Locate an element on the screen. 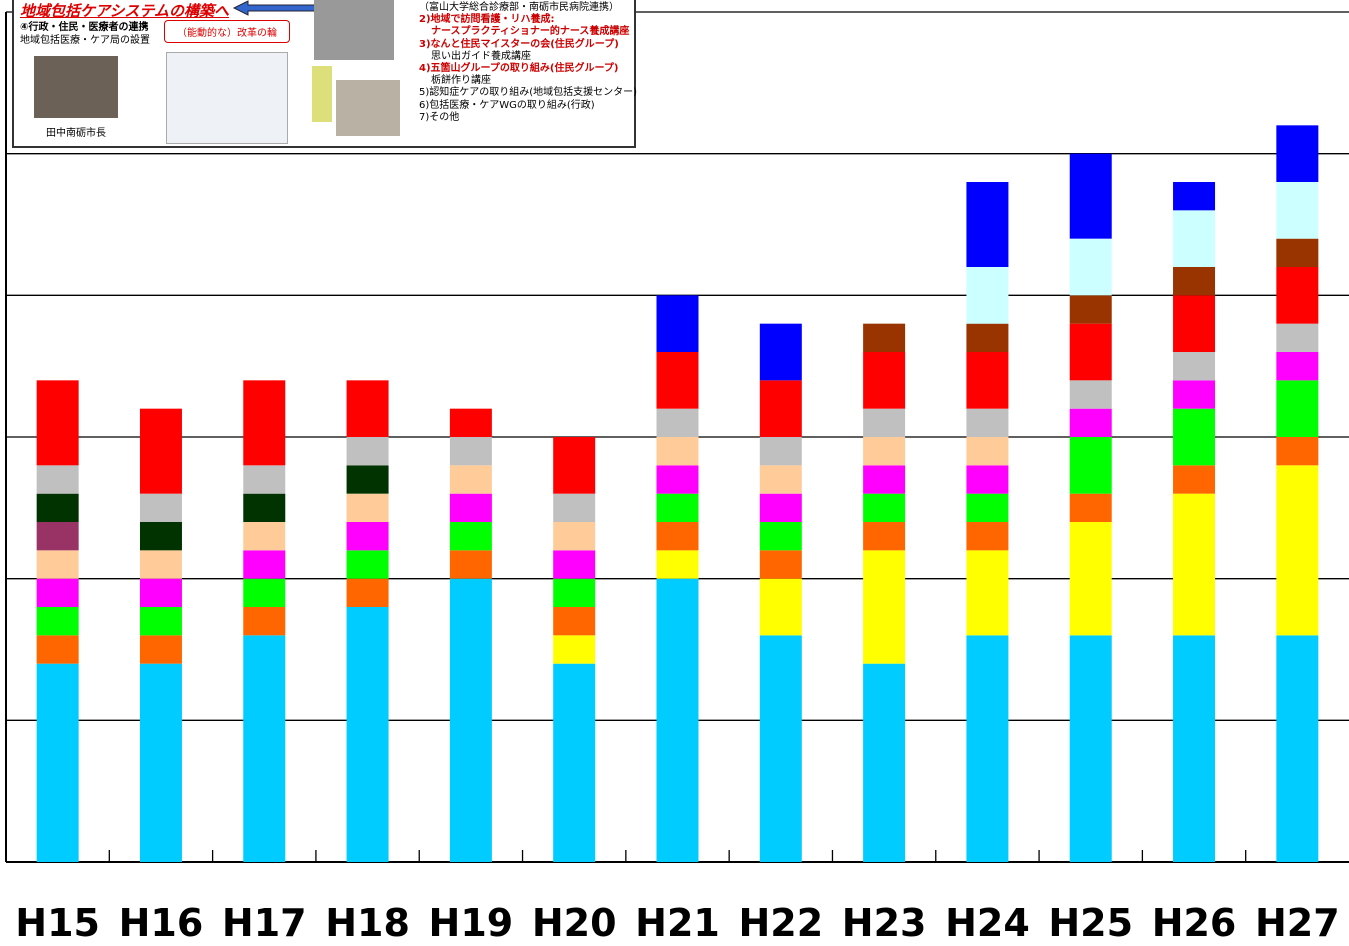 Image resolution: width=1349 pixels, height=946 pixels. inset-line: 3)なんと住民マイスターの会(住民グループ) is located at coordinates (519, 44).